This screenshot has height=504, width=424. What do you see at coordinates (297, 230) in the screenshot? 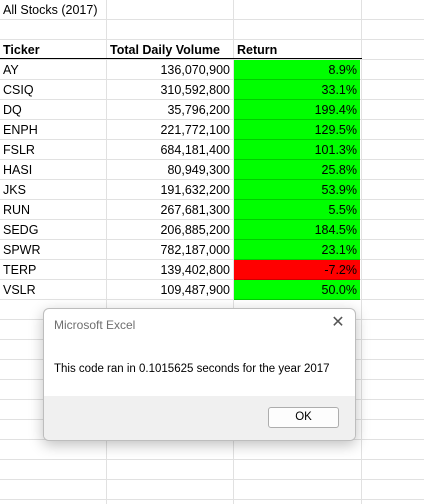
I see `cell-return: 184.5%` at bounding box center [297, 230].